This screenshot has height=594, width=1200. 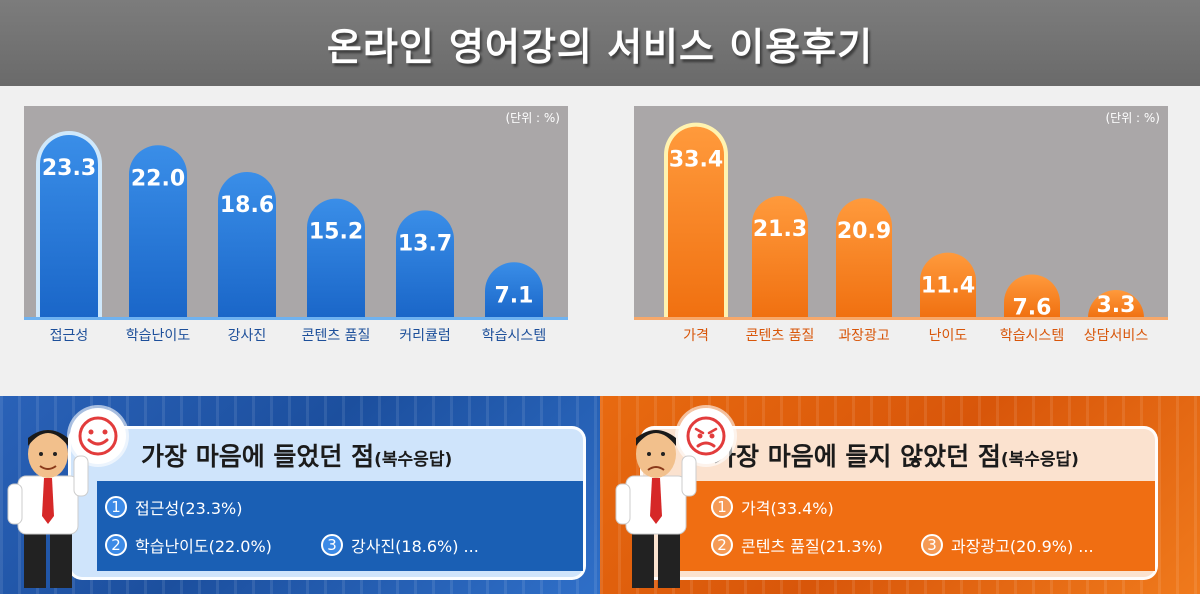 What do you see at coordinates (948, 336) in the screenshot?
I see `category-label: 난이도` at bounding box center [948, 336].